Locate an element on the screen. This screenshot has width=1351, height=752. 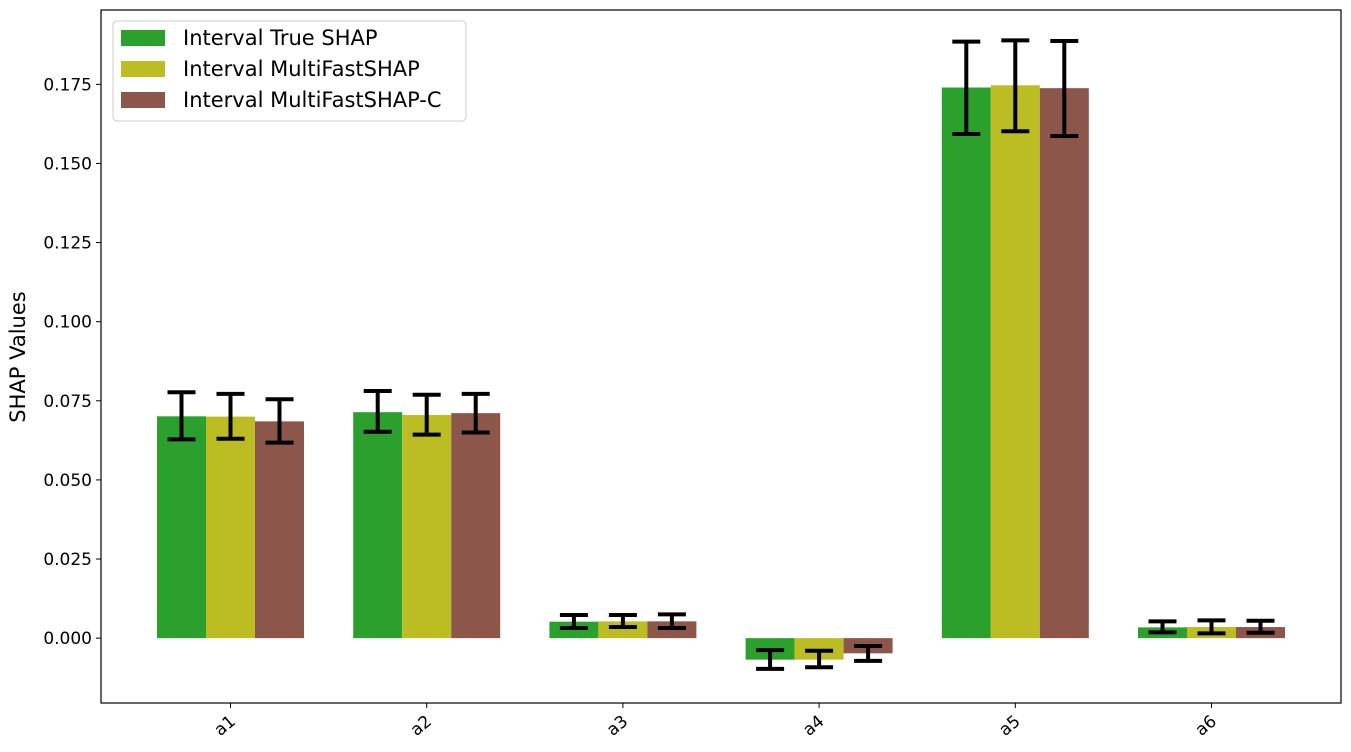
y-tick-label: 0.100 is located at coordinates (67, 323).